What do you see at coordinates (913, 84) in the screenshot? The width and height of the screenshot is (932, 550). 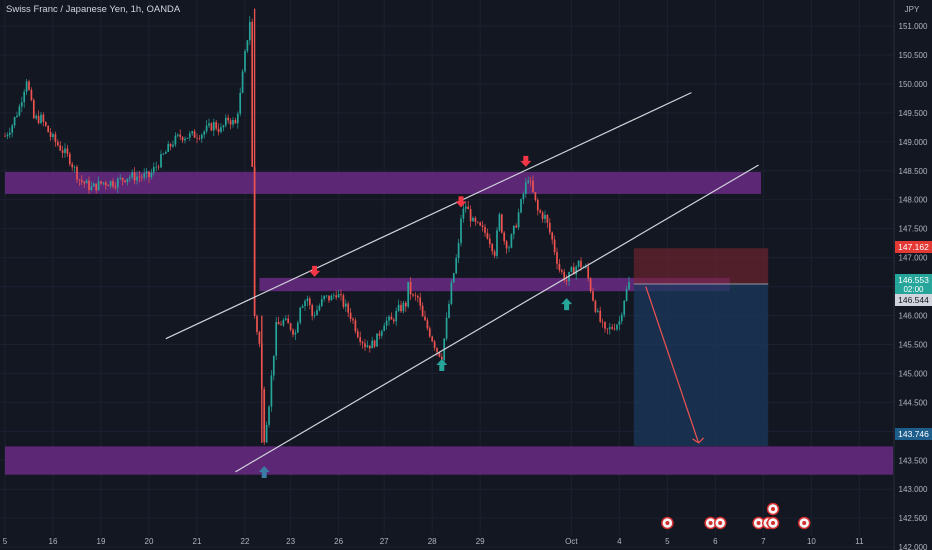 I see `y-tick-label: 150.000` at bounding box center [913, 84].